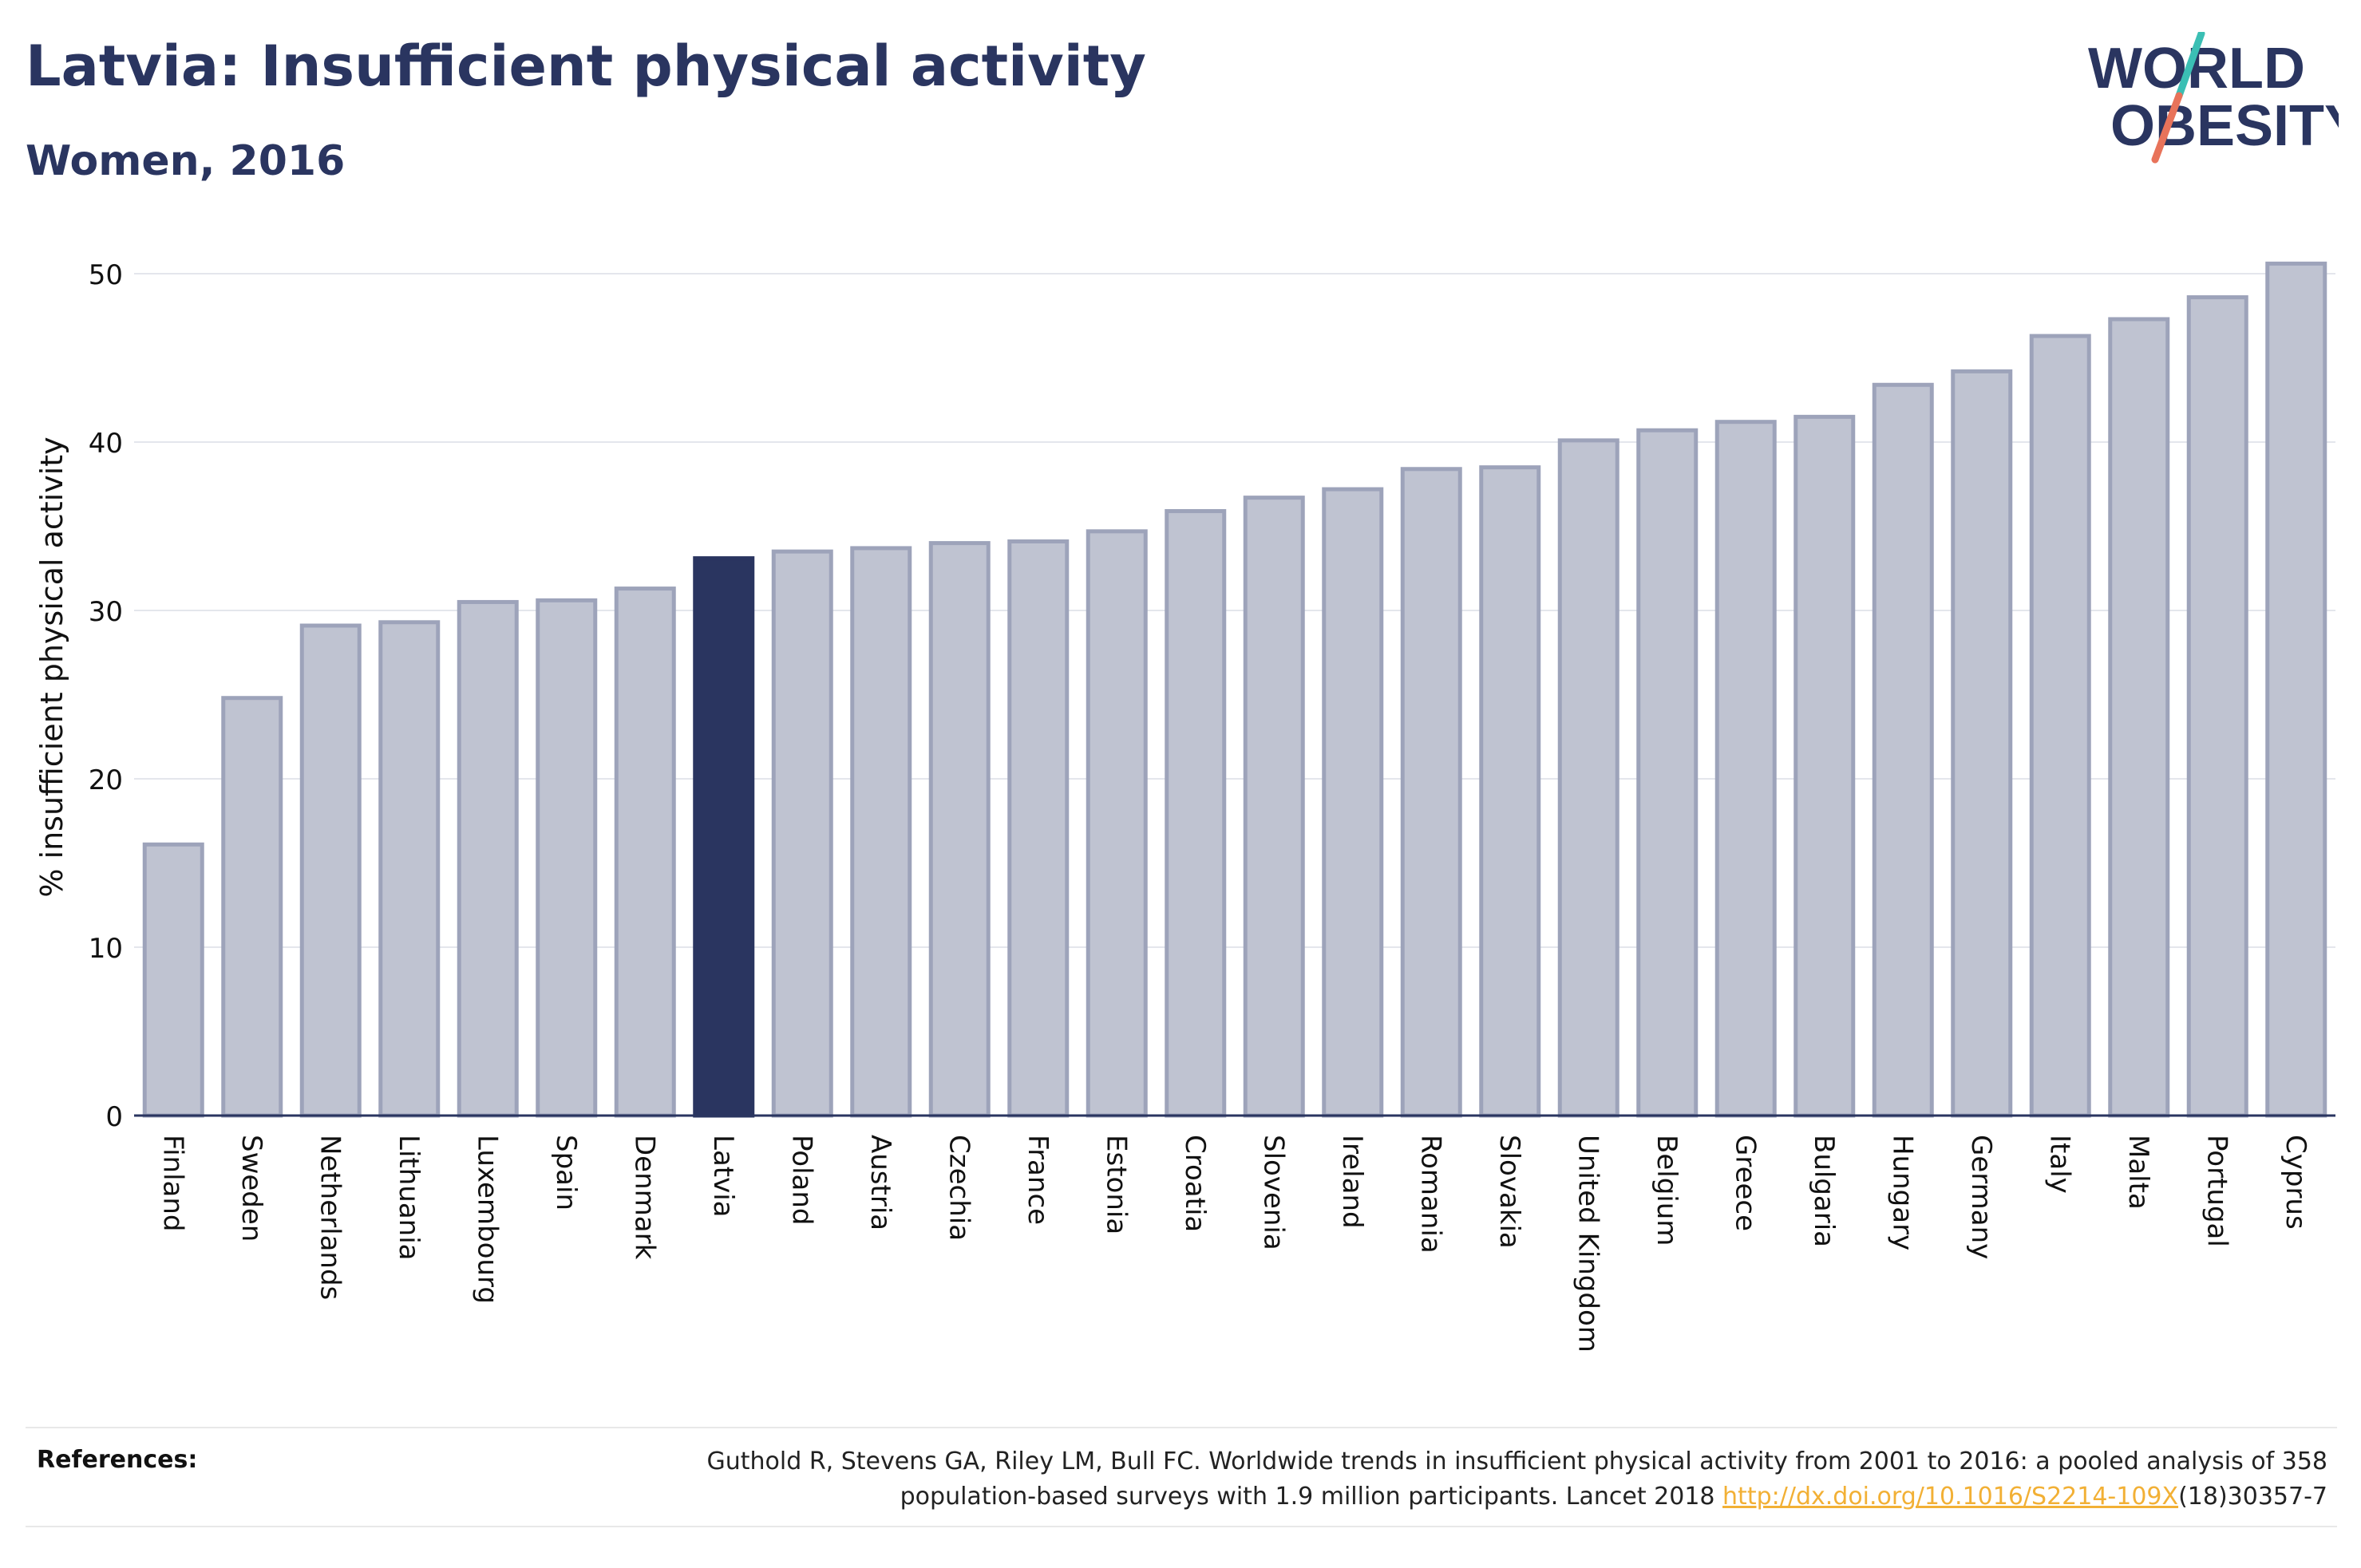 This screenshot has width=2361, height=1568. I want to click on x-tick-label: Luxembourg, so click(487, 1219).